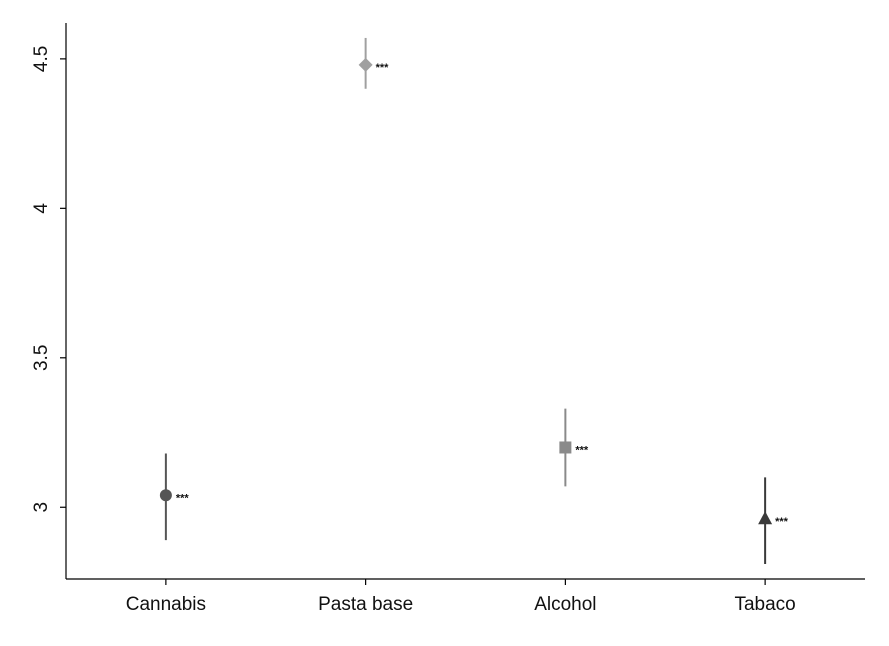 The image size is (889, 646). What do you see at coordinates (41, 59) in the screenshot?
I see `y-tick-label: 4.5` at bounding box center [41, 59].